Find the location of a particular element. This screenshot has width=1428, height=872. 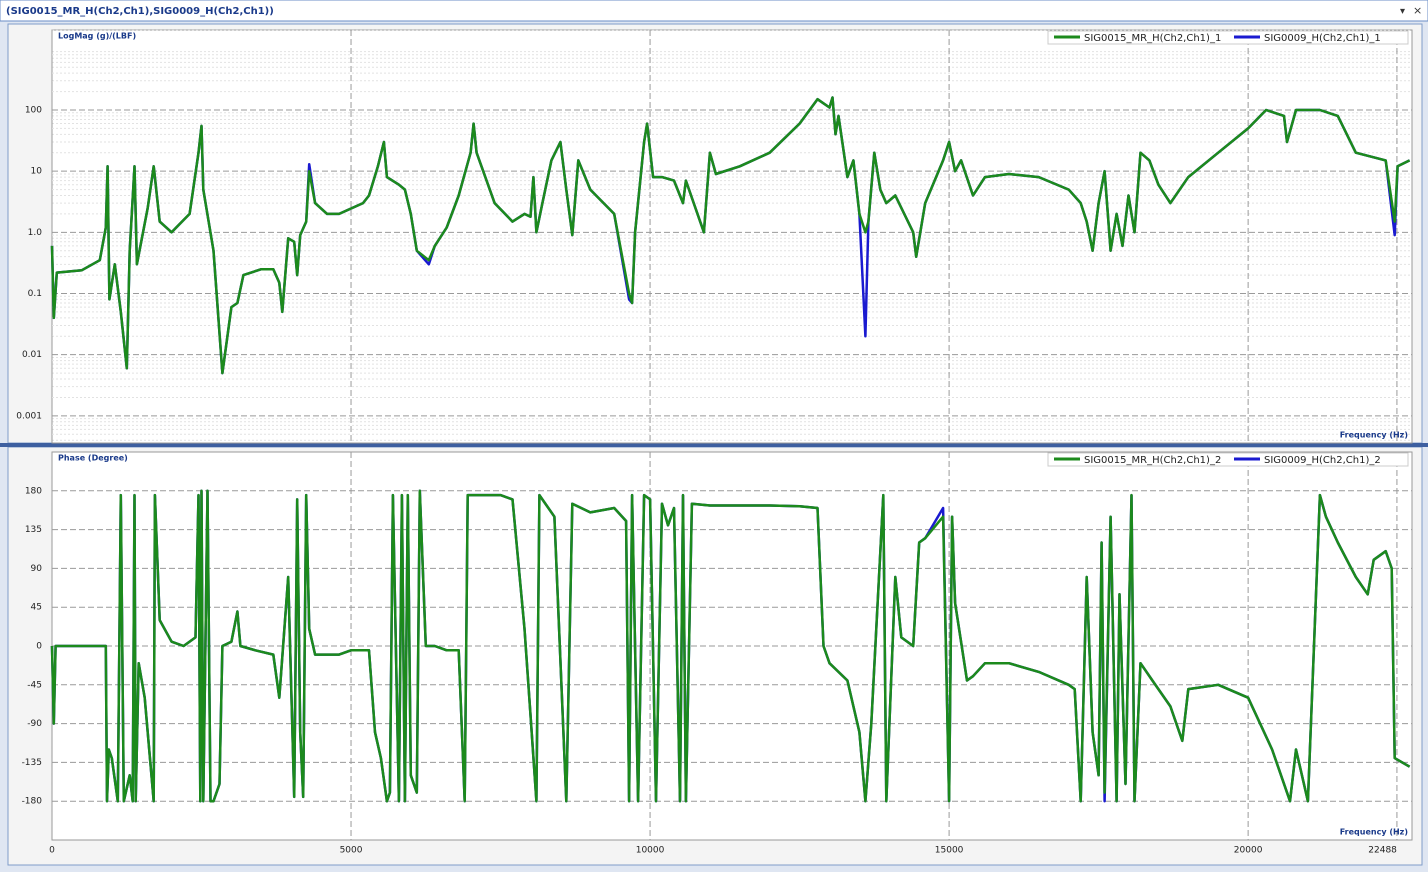

x-tick-label: 10000 is located at coordinates (650, 851).